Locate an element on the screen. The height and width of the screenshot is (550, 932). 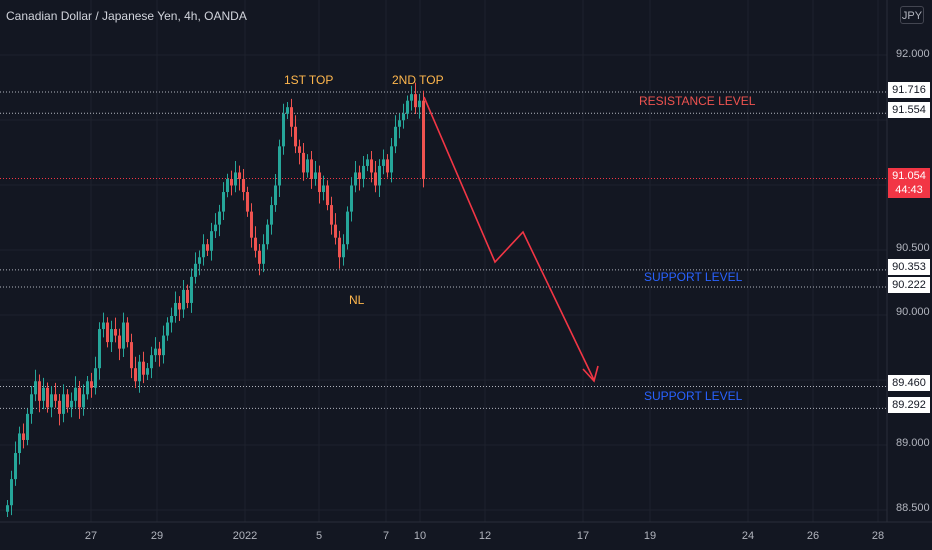
x-tick-10: 10 is located at coordinates (420, 536).